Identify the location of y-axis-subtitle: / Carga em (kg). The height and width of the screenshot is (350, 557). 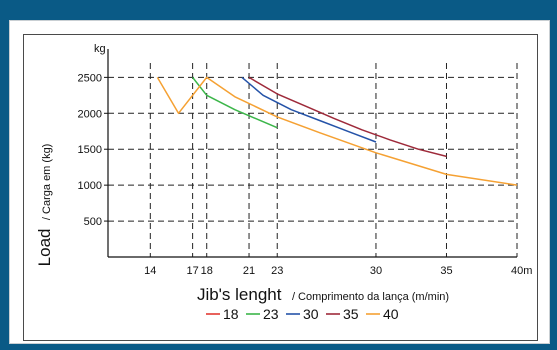
(47, 182).